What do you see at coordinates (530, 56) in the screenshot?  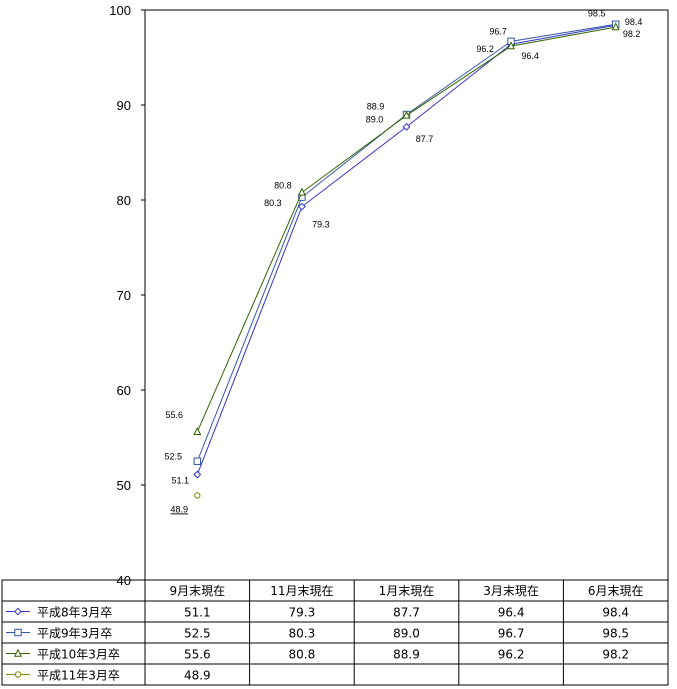 I see `data-label: 96.4` at bounding box center [530, 56].